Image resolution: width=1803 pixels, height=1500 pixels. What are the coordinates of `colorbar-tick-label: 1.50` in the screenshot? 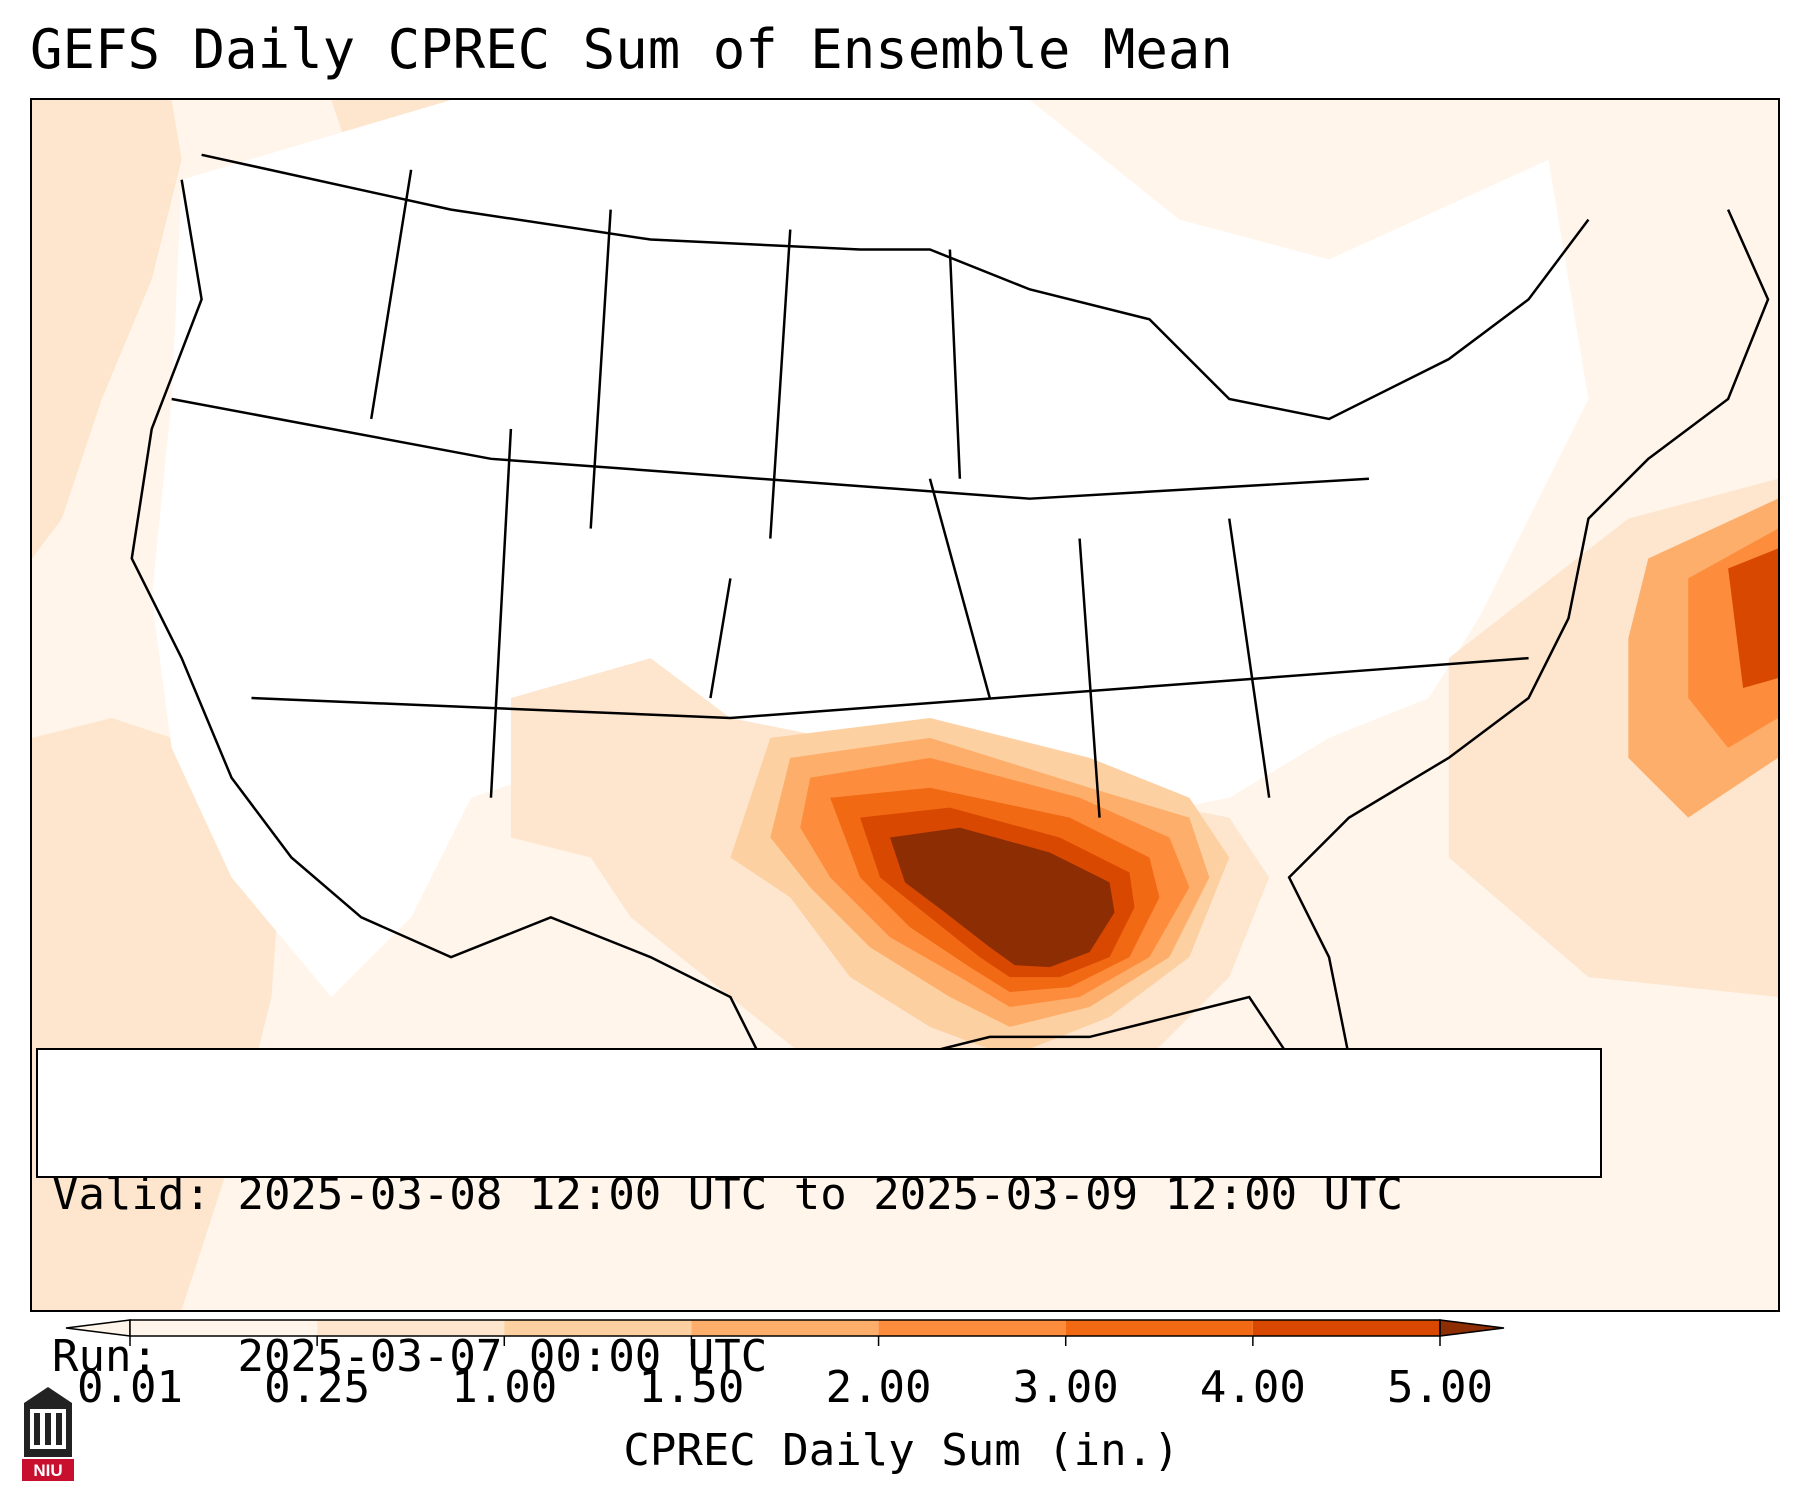 It's located at (691, 1387).